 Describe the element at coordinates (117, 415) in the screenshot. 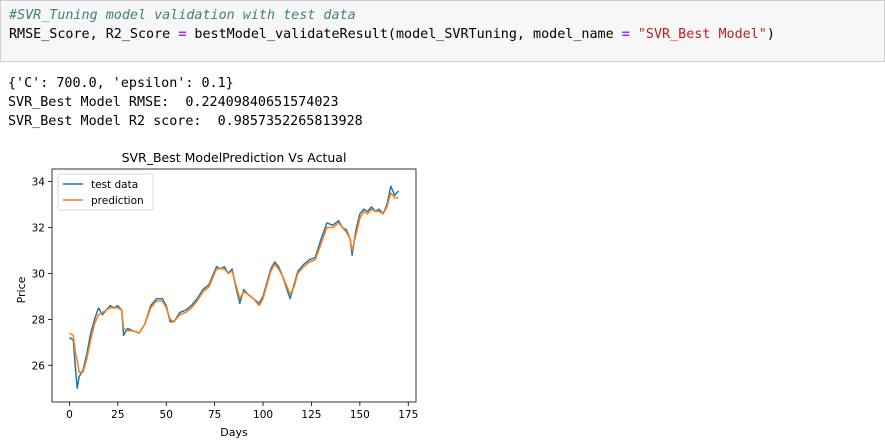

I see `x-tick-label: 25` at that location.